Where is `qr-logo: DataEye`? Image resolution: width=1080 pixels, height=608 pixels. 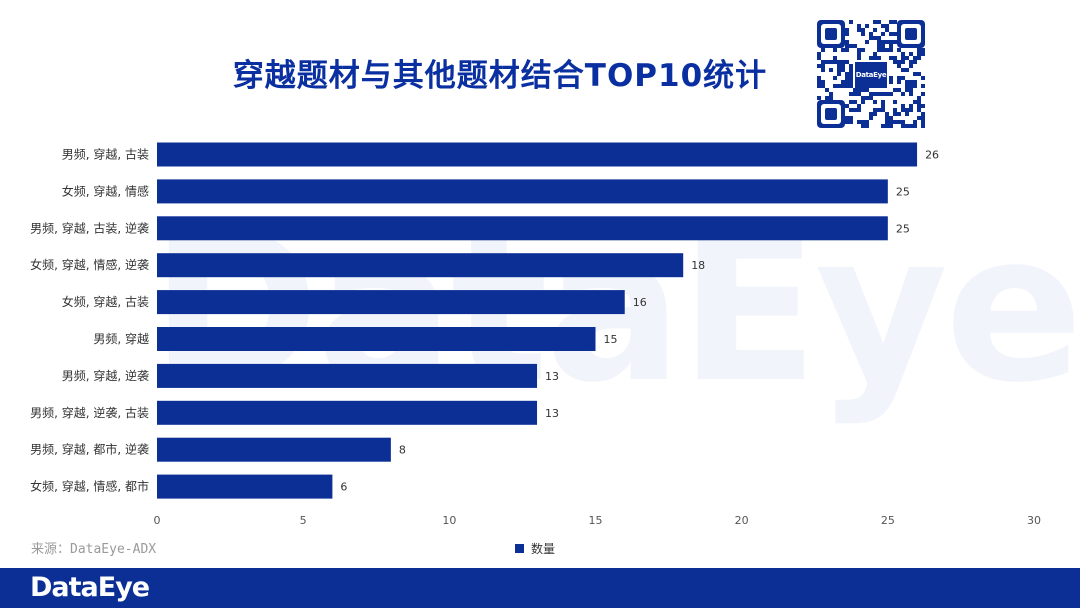
qr-logo: DataEye is located at coordinates (871, 75).